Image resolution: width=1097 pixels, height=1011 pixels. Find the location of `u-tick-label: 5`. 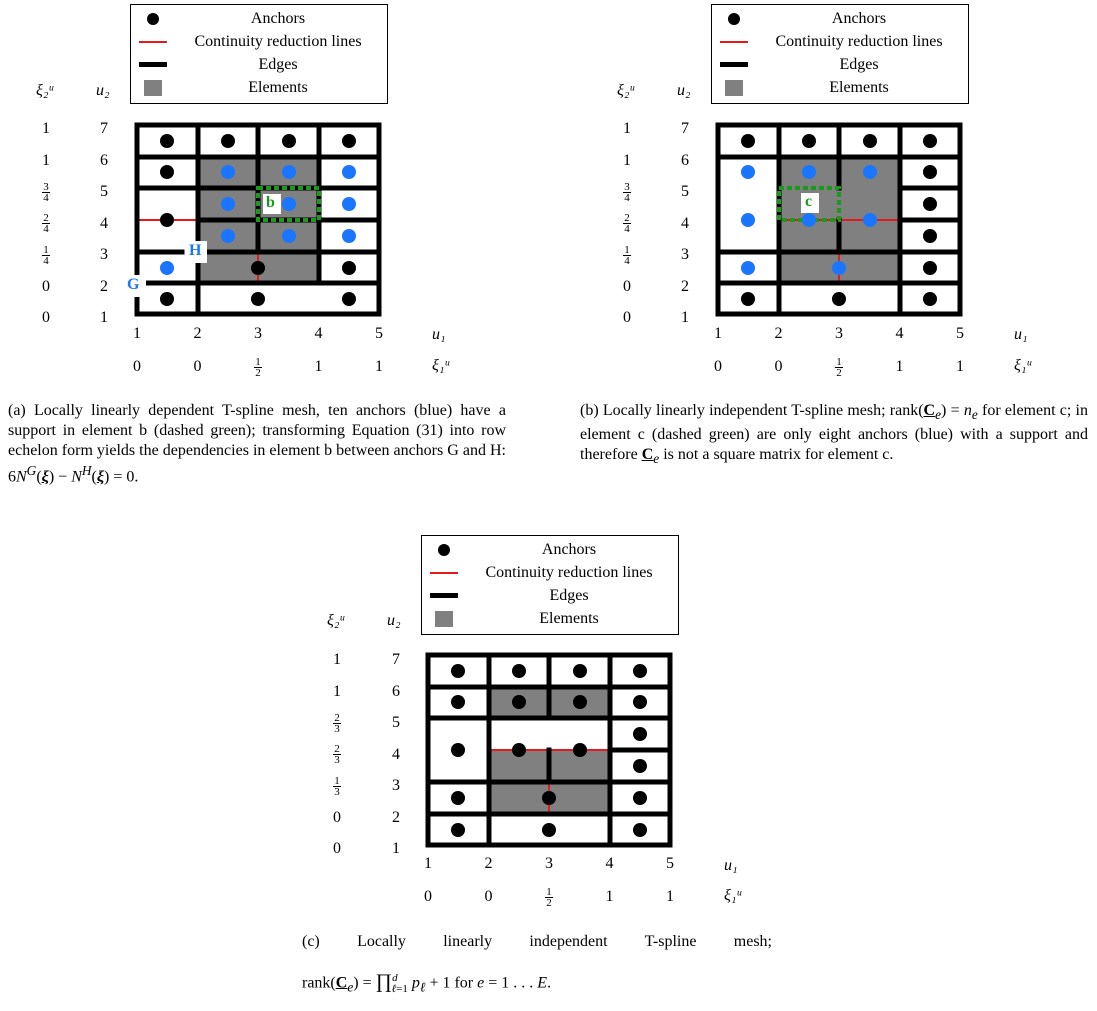

u-tick-label: 5 is located at coordinates (670, 863).